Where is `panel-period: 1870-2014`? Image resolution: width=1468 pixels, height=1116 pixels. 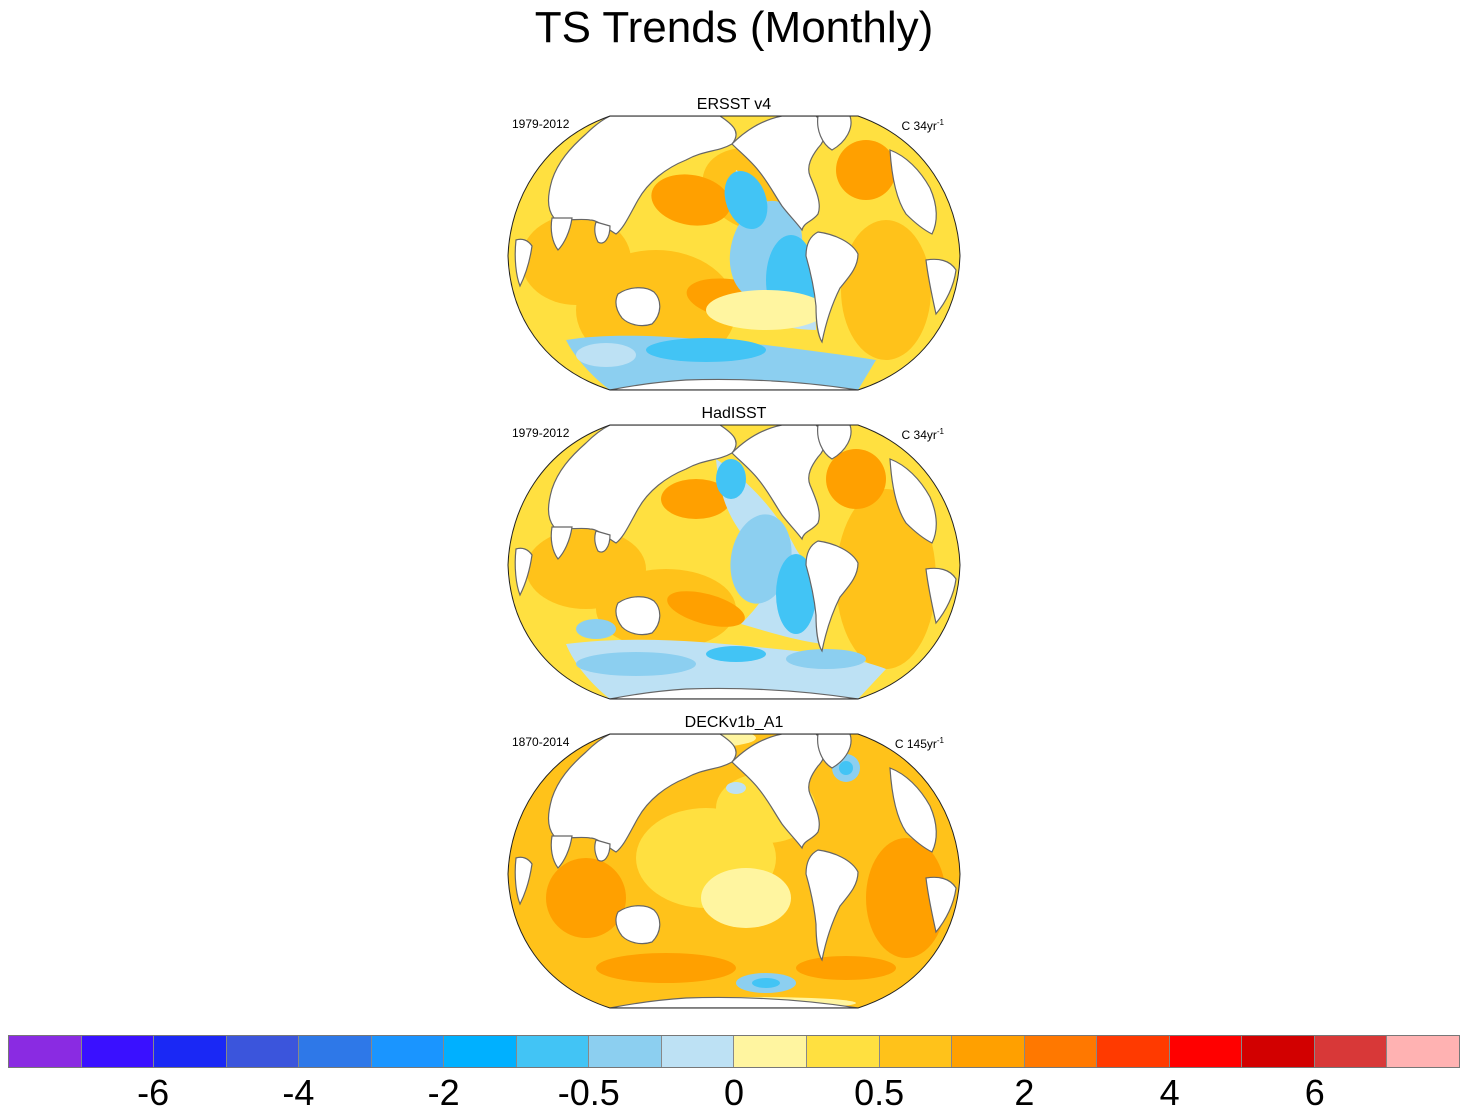 panel-period: 1870-2014 is located at coordinates (541, 742).